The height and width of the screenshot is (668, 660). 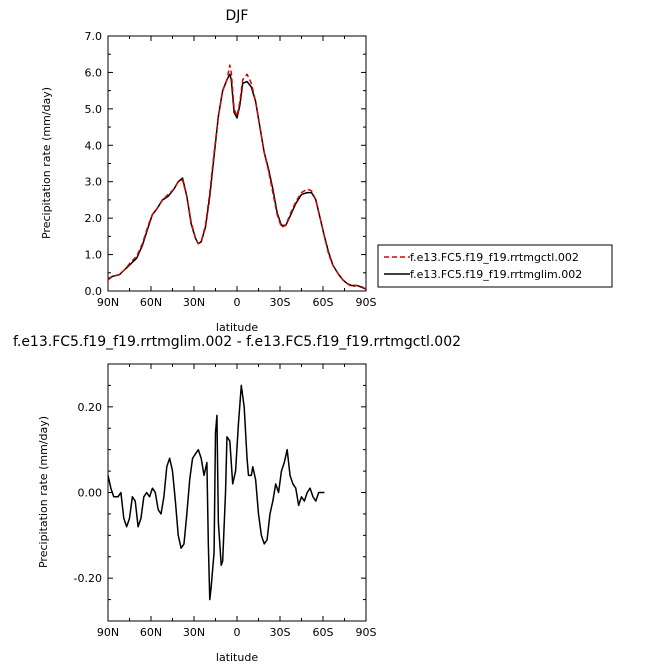 What do you see at coordinates (94, 145) in the screenshot?
I see `top-y-tick-label: 4.0` at bounding box center [94, 145].